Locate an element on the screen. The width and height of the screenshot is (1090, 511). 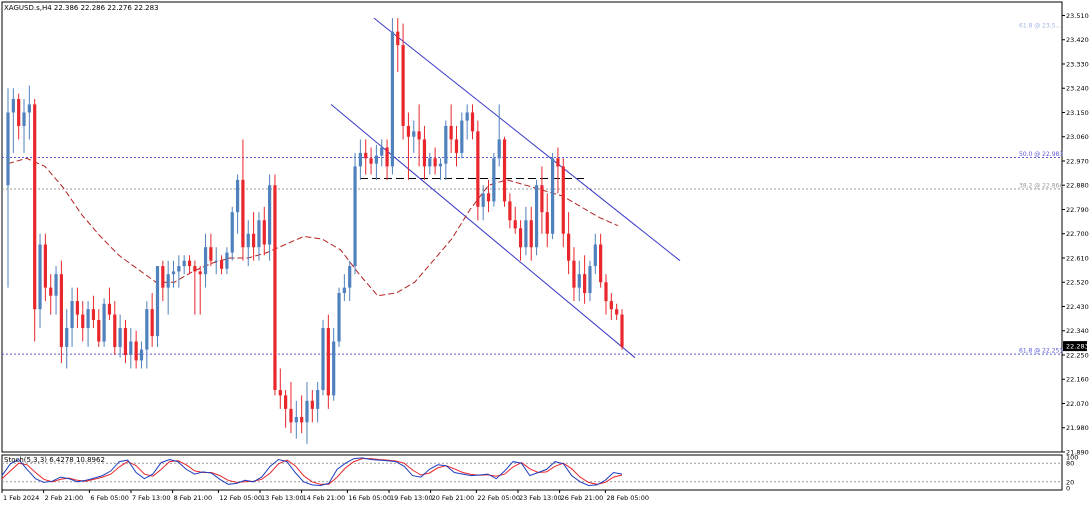
x-tick-label: 26 Feb 21:00 is located at coordinates (582, 498).